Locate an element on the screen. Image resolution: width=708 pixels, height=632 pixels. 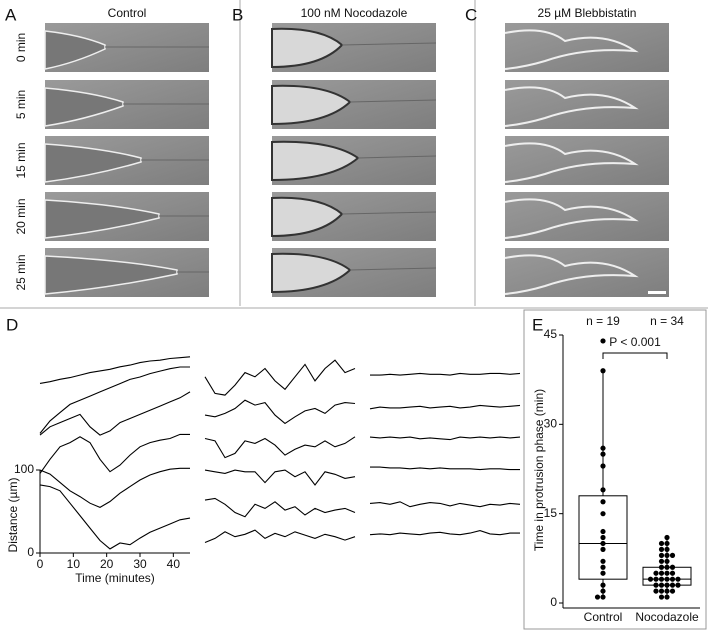
panel-letter: D is located at coordinates (12, 324).